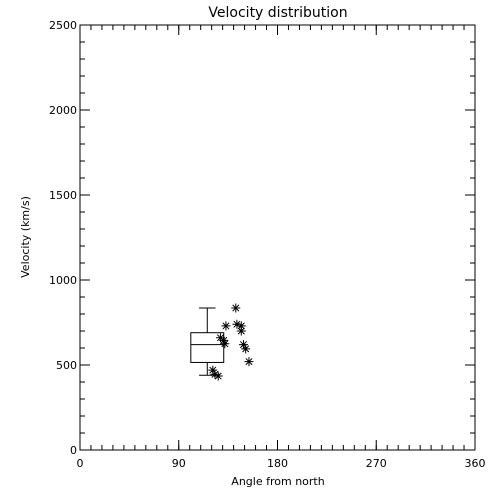  What do you see at coordinates (231, 342) in the screenshot?
I see `scatter-points` at bounding box center [231, 342].